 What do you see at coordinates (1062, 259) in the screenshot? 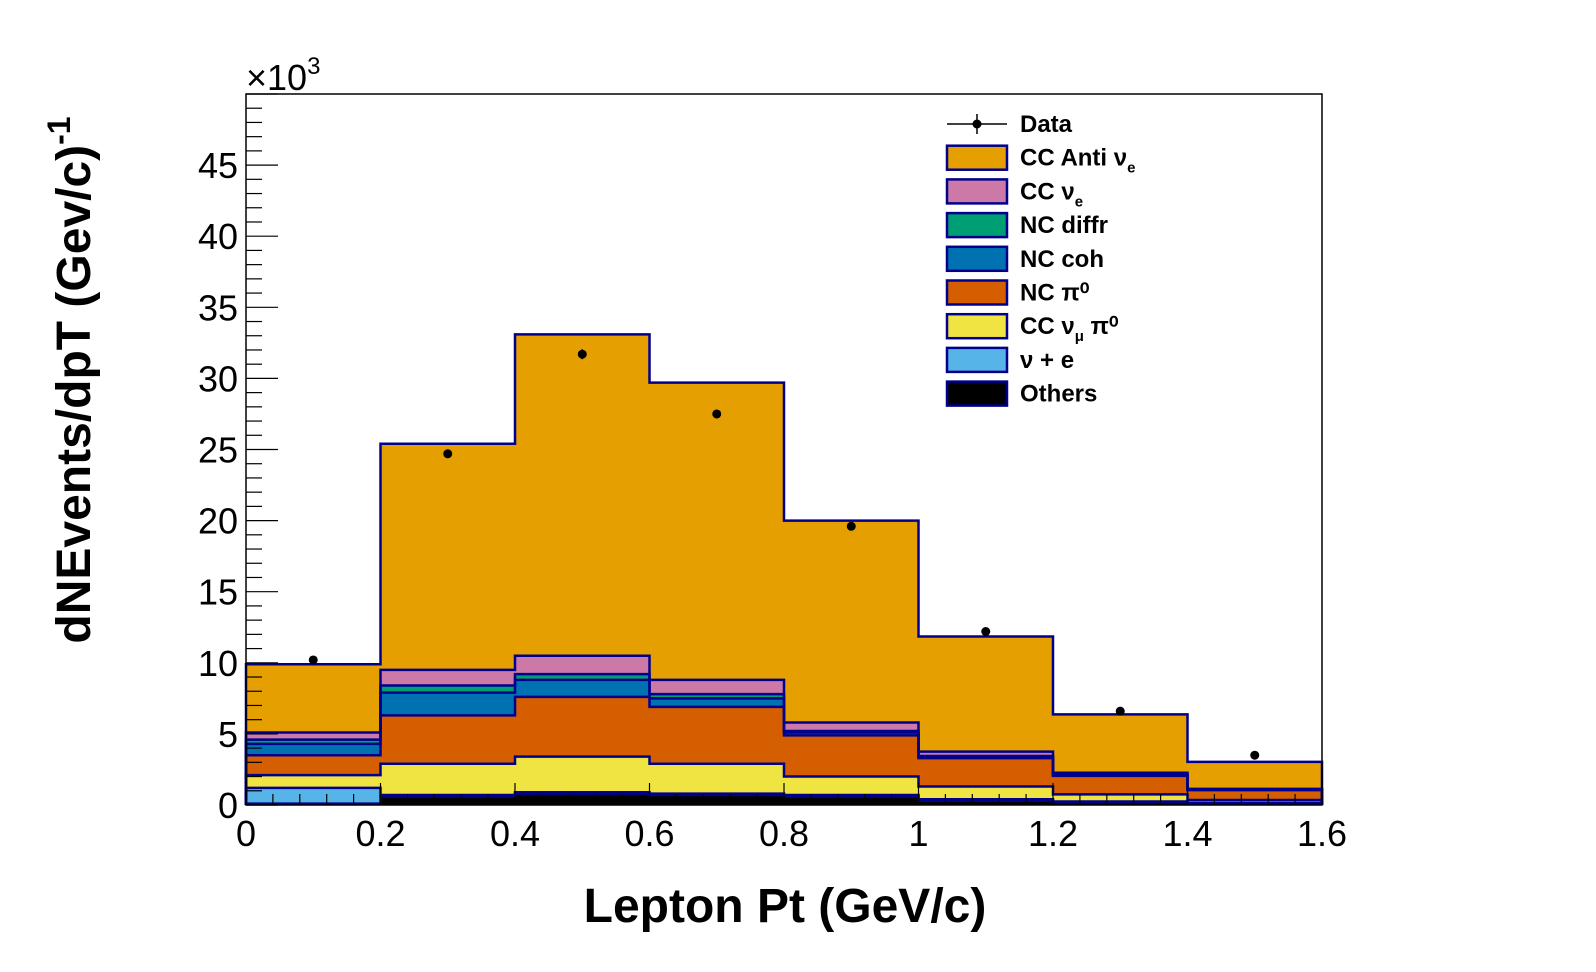
I see `legend-label-3: NC coh` at bounding box center [1062, 259].